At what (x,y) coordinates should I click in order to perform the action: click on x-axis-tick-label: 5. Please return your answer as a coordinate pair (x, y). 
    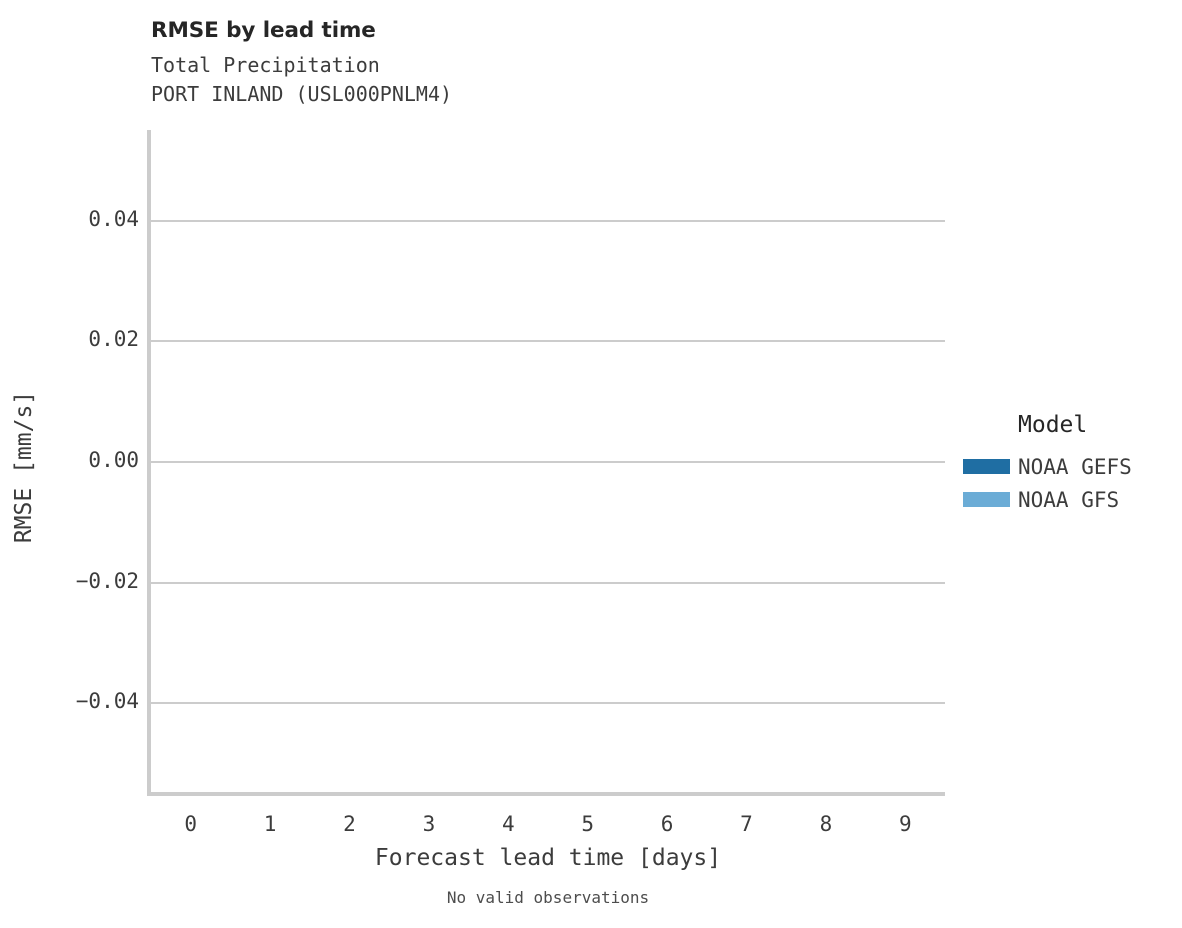
    Looking at the image, I should click on (588, 824).